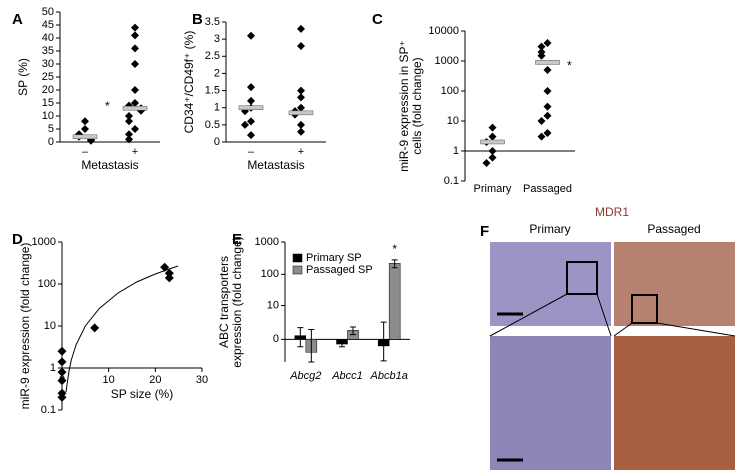 This screenshot has width=739, height=474. What do you see at coordinates (202, 380) in the screenshot?
I see `x-tick-label: 30` at bounding box center [202, 380].